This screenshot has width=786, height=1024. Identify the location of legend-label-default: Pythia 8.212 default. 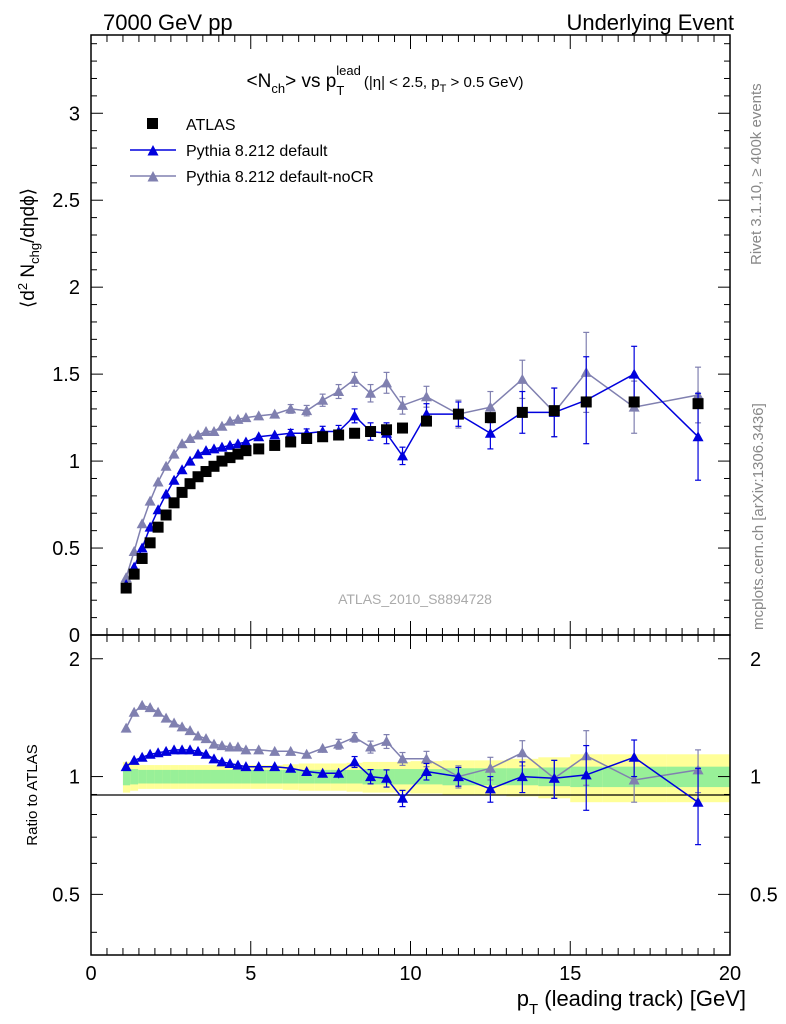
(257, 151).